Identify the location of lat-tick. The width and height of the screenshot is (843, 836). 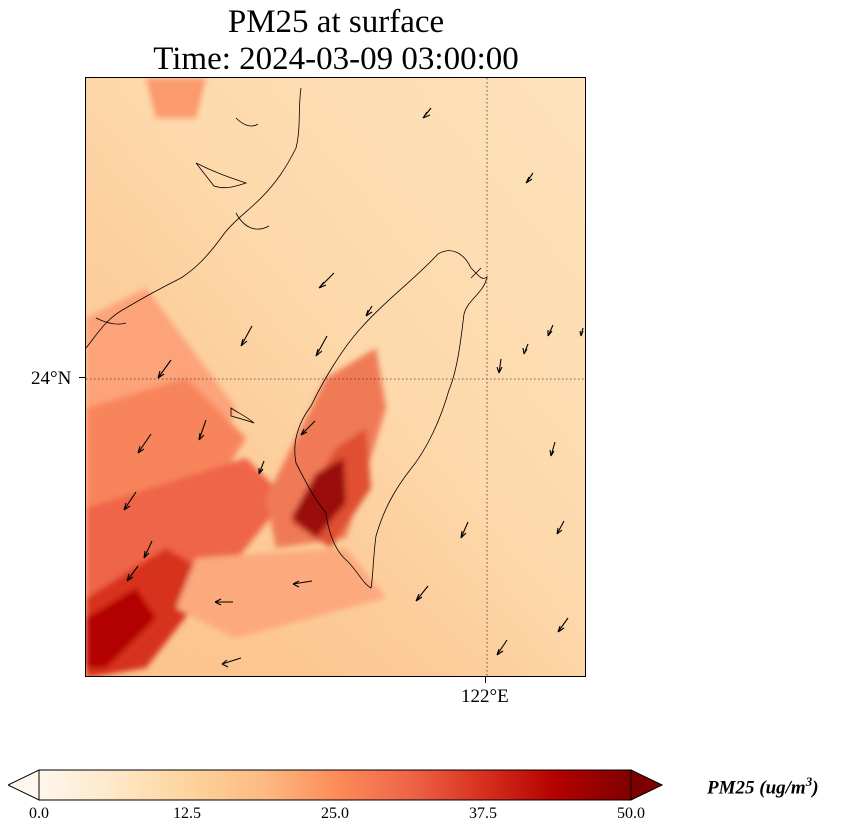
(82, 377).